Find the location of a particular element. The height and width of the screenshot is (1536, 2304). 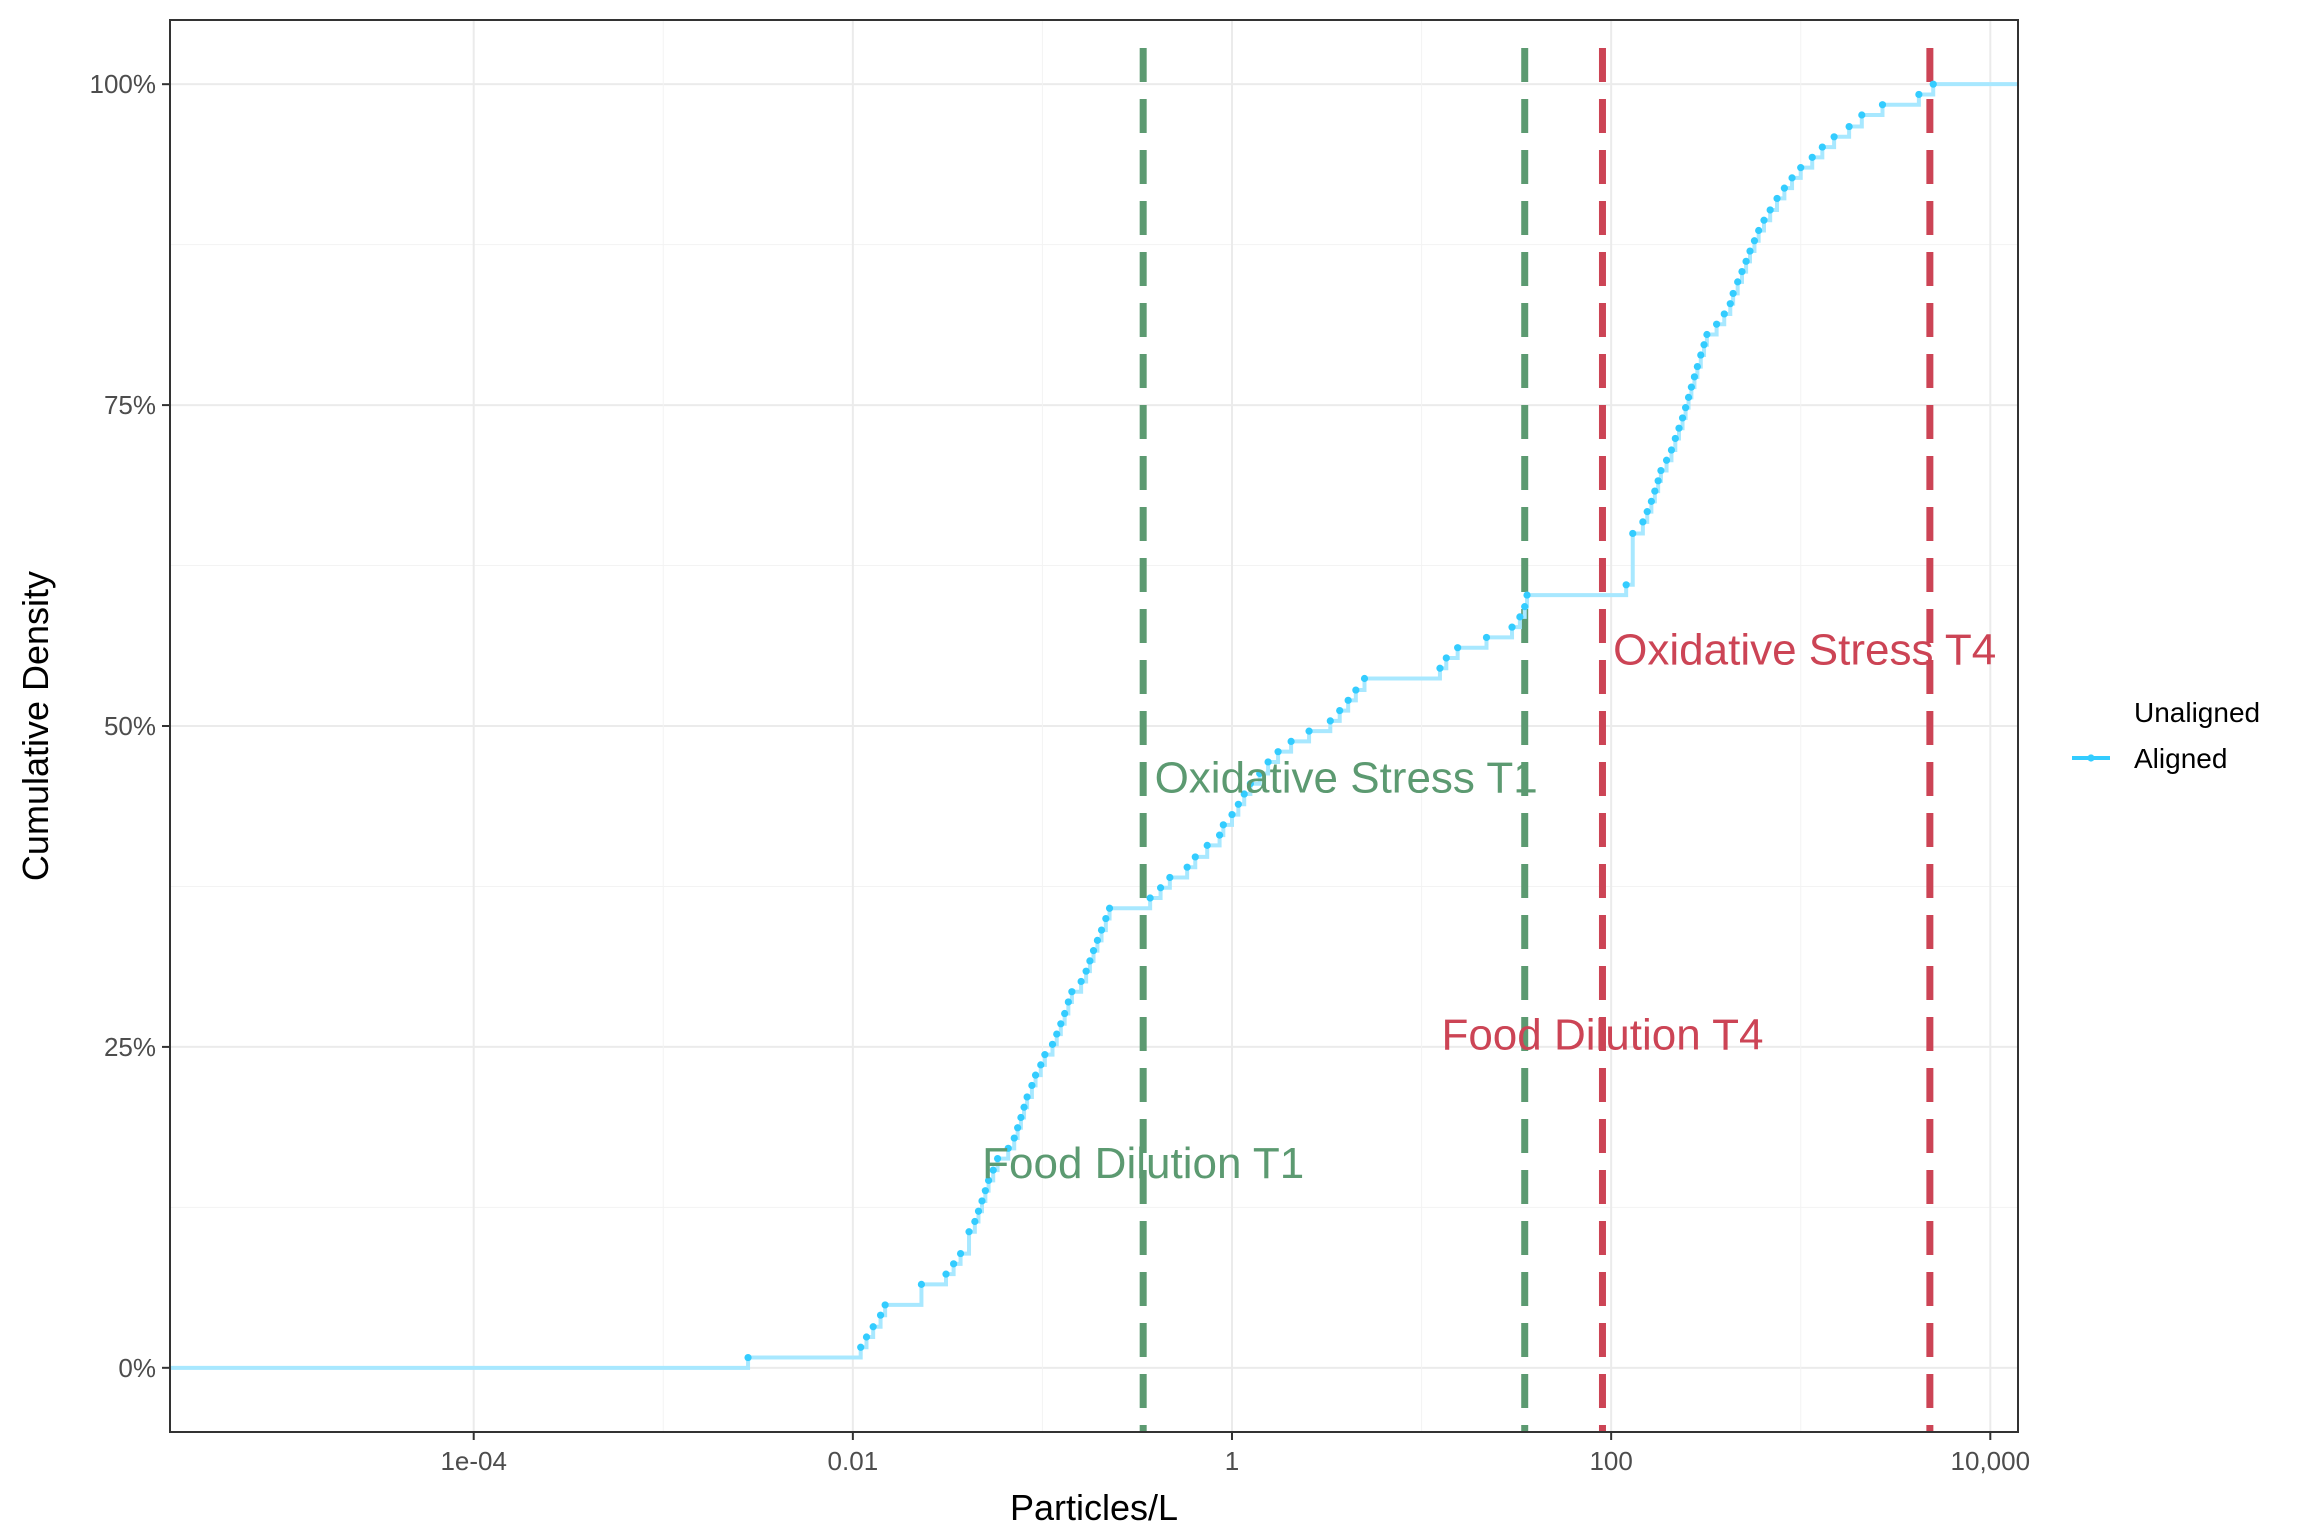

y-tick-label: 0% is located at coordinates (137, 1368).